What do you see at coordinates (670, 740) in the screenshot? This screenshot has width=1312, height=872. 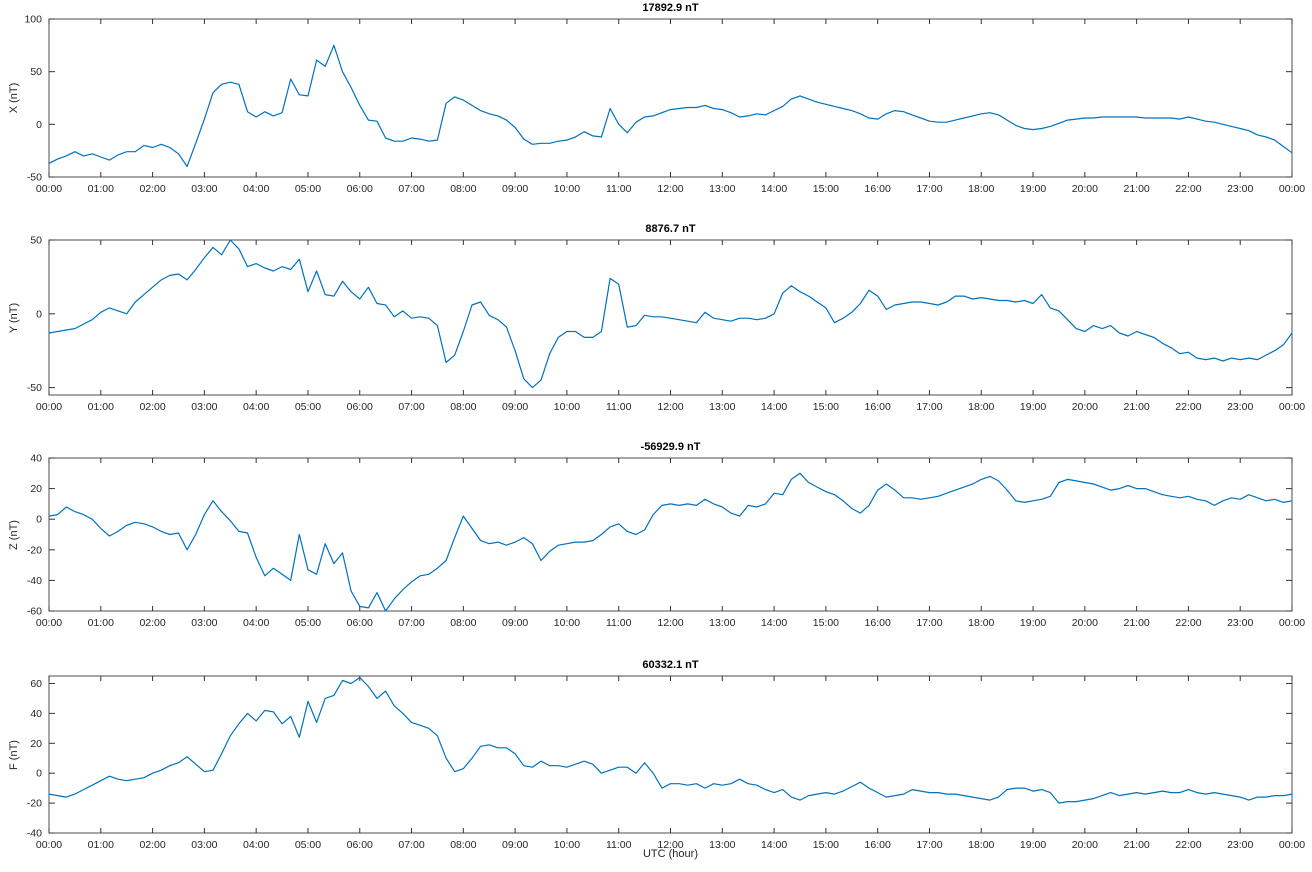 I see `series-line` at bounding box center [670, 740].